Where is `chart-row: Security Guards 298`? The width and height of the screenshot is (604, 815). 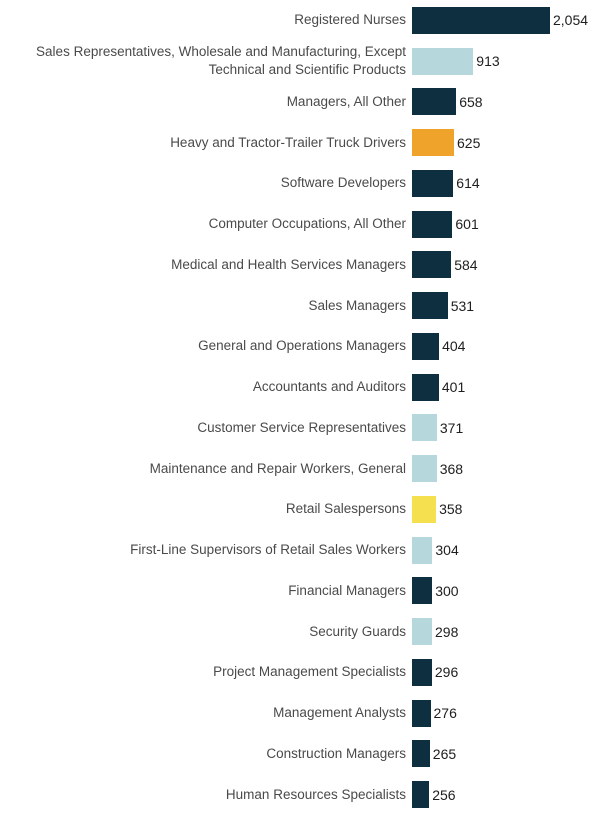 chart-row: Security Guards 298 is located at coordinates (302, 631).